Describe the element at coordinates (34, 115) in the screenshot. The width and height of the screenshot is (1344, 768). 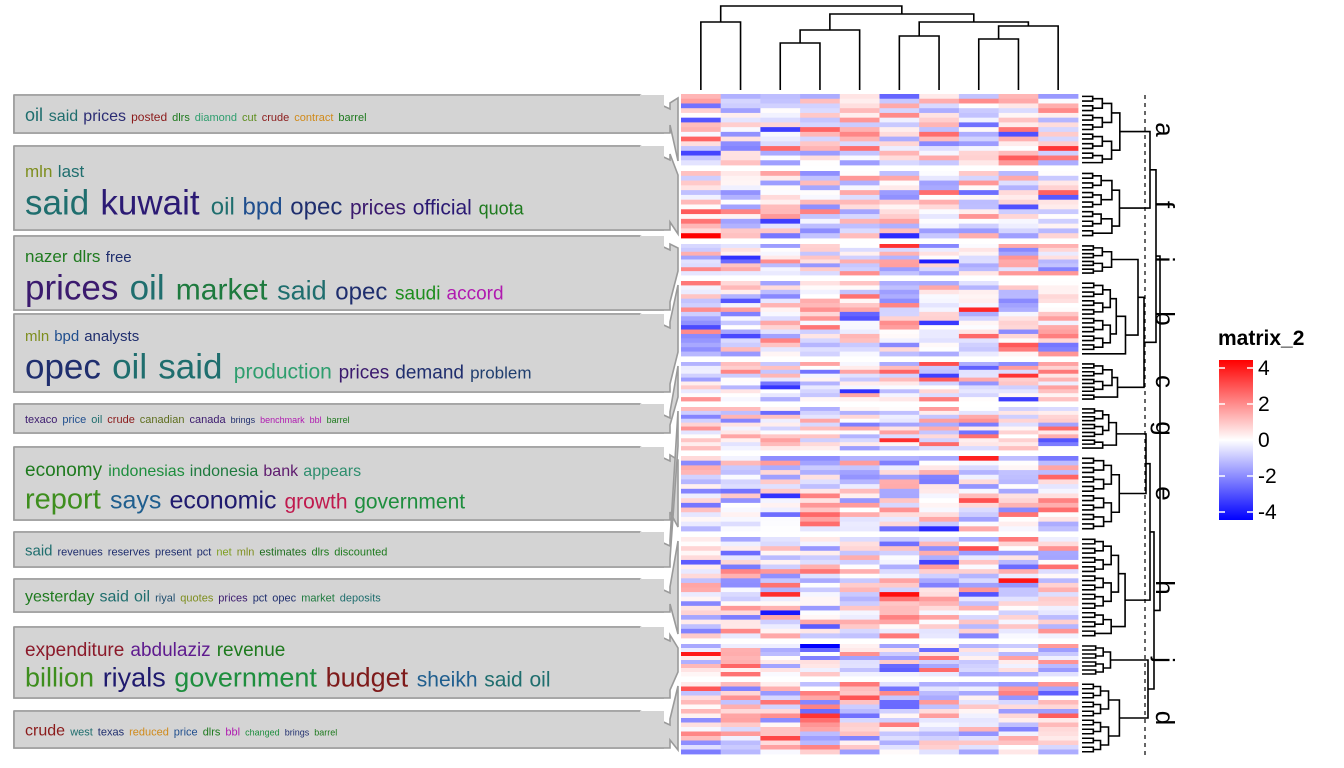
I see `word-cloud-word: oil` at that location.